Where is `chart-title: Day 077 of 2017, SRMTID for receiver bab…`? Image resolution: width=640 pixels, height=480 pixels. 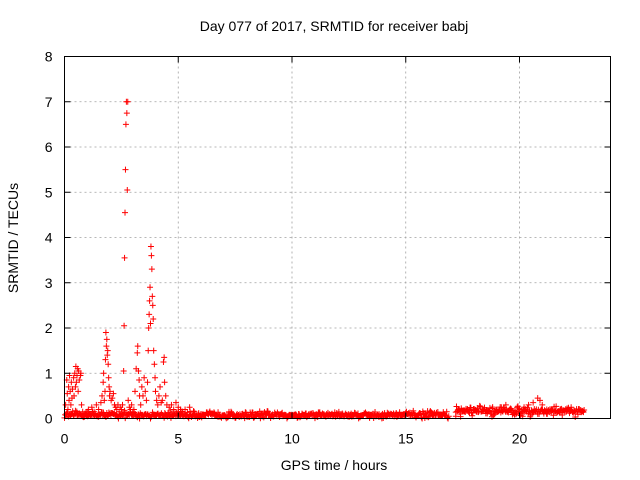
chart-title: Day 077 of 2017, SRMTID for receiver bab… is located at coordinates (334, 26).